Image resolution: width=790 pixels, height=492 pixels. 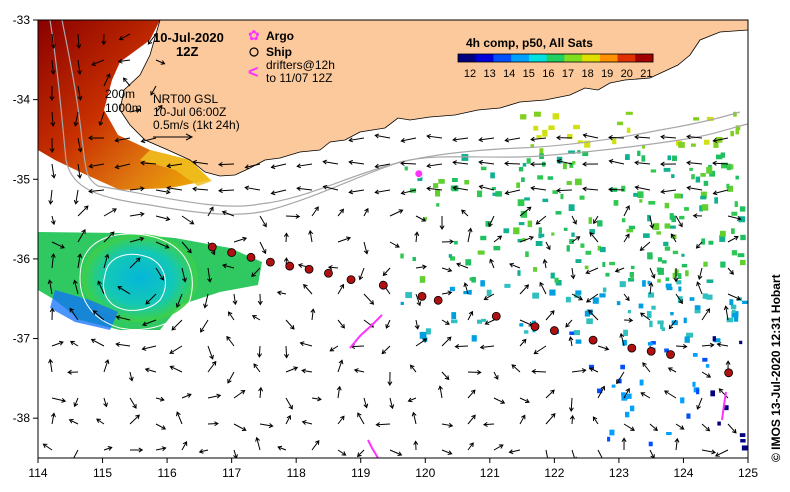 What do you see at coordinates (489, 74) in the screenshot?
I see `colorbar-label: 13` at bounding box center [489, 74].